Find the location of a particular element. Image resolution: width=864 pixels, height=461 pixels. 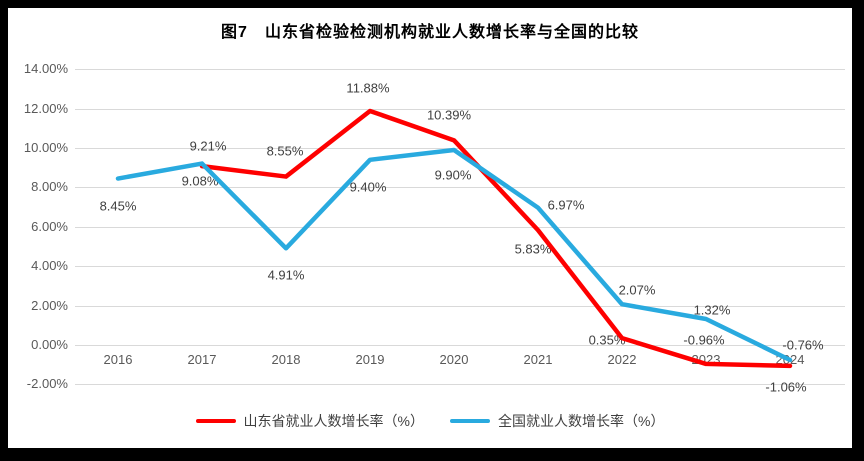

legend-label-shandong: 山东省就业人数增长率（%） is located at coordinates (333, 421).